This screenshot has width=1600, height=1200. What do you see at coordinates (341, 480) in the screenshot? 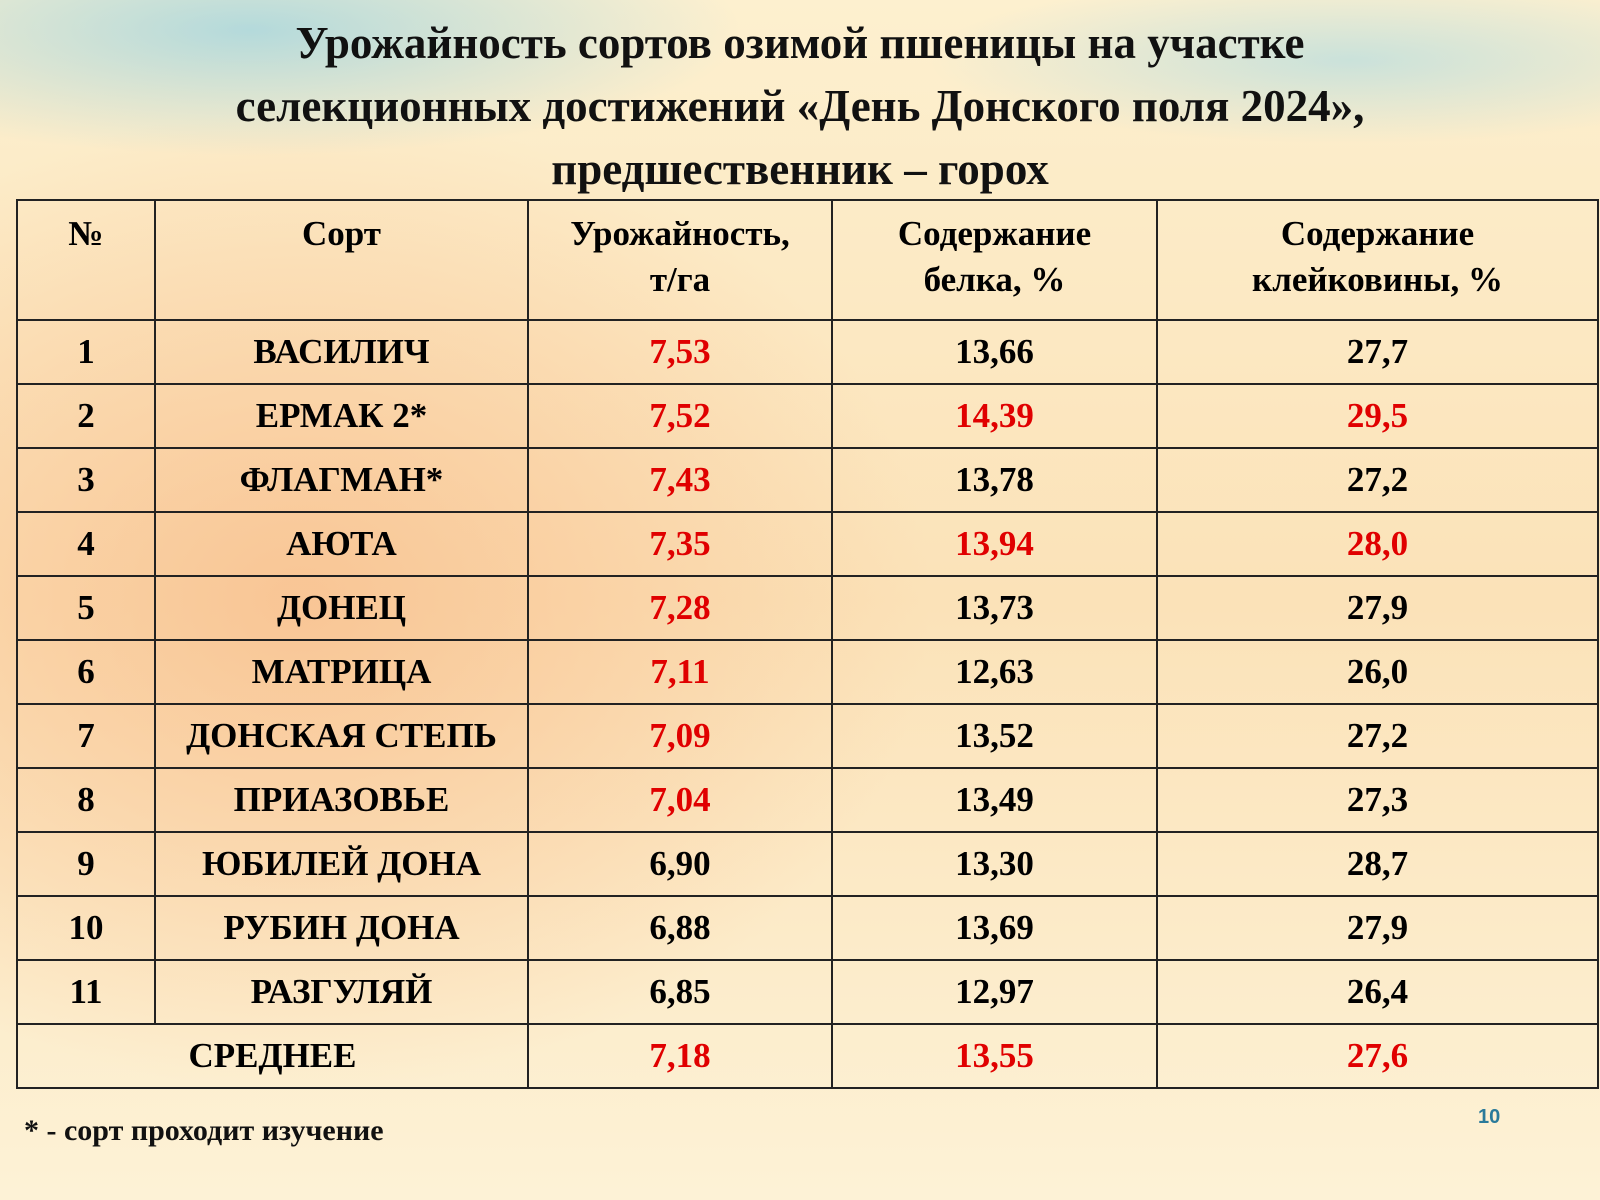
I see `table-cell: ФЛАГМАН*` at bounding box center [341, 480].